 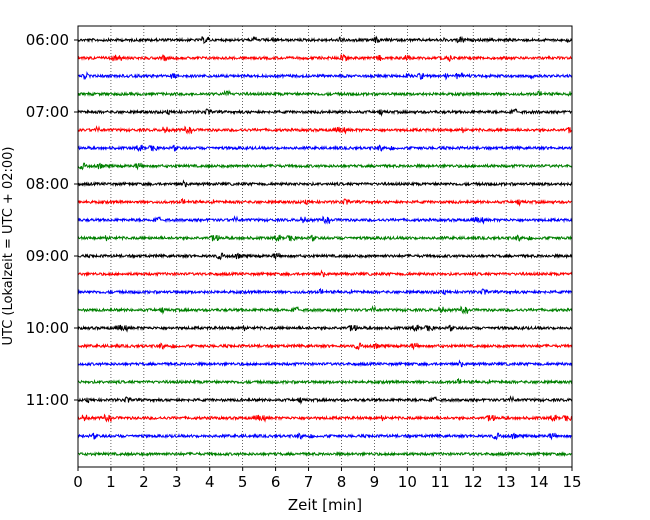 What do you see at coordinates (342, 482) in the screenshot?
I see `x-tick-label: 8` at bounding box center [342, 482].